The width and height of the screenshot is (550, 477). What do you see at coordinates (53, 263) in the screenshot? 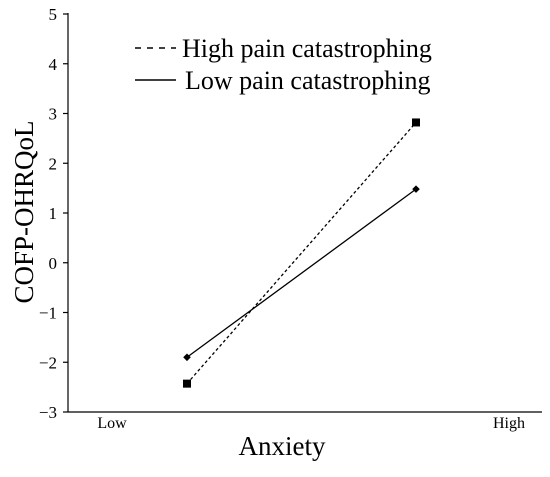
I see `y-tick-label: 0` at bounding box center [53, 263].